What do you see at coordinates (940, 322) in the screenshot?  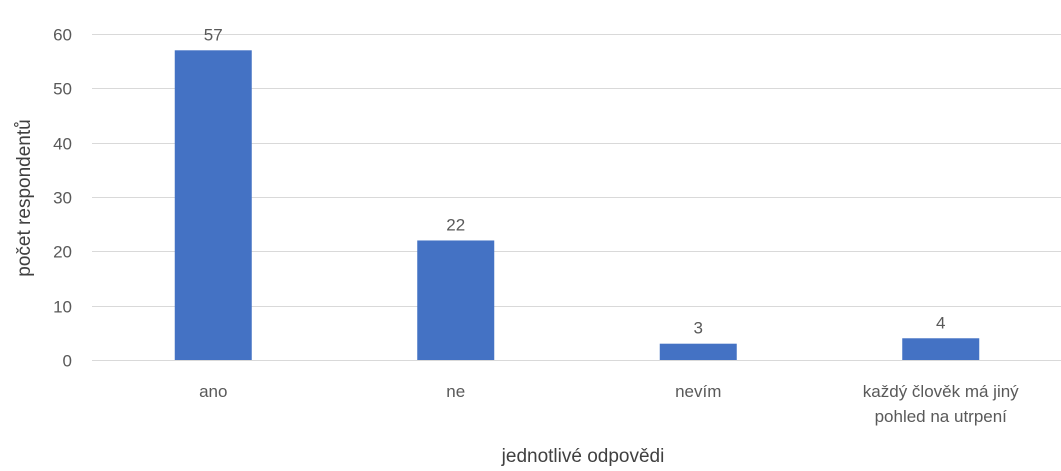 I see `data-label: 4` at bounding box center [940, 322].